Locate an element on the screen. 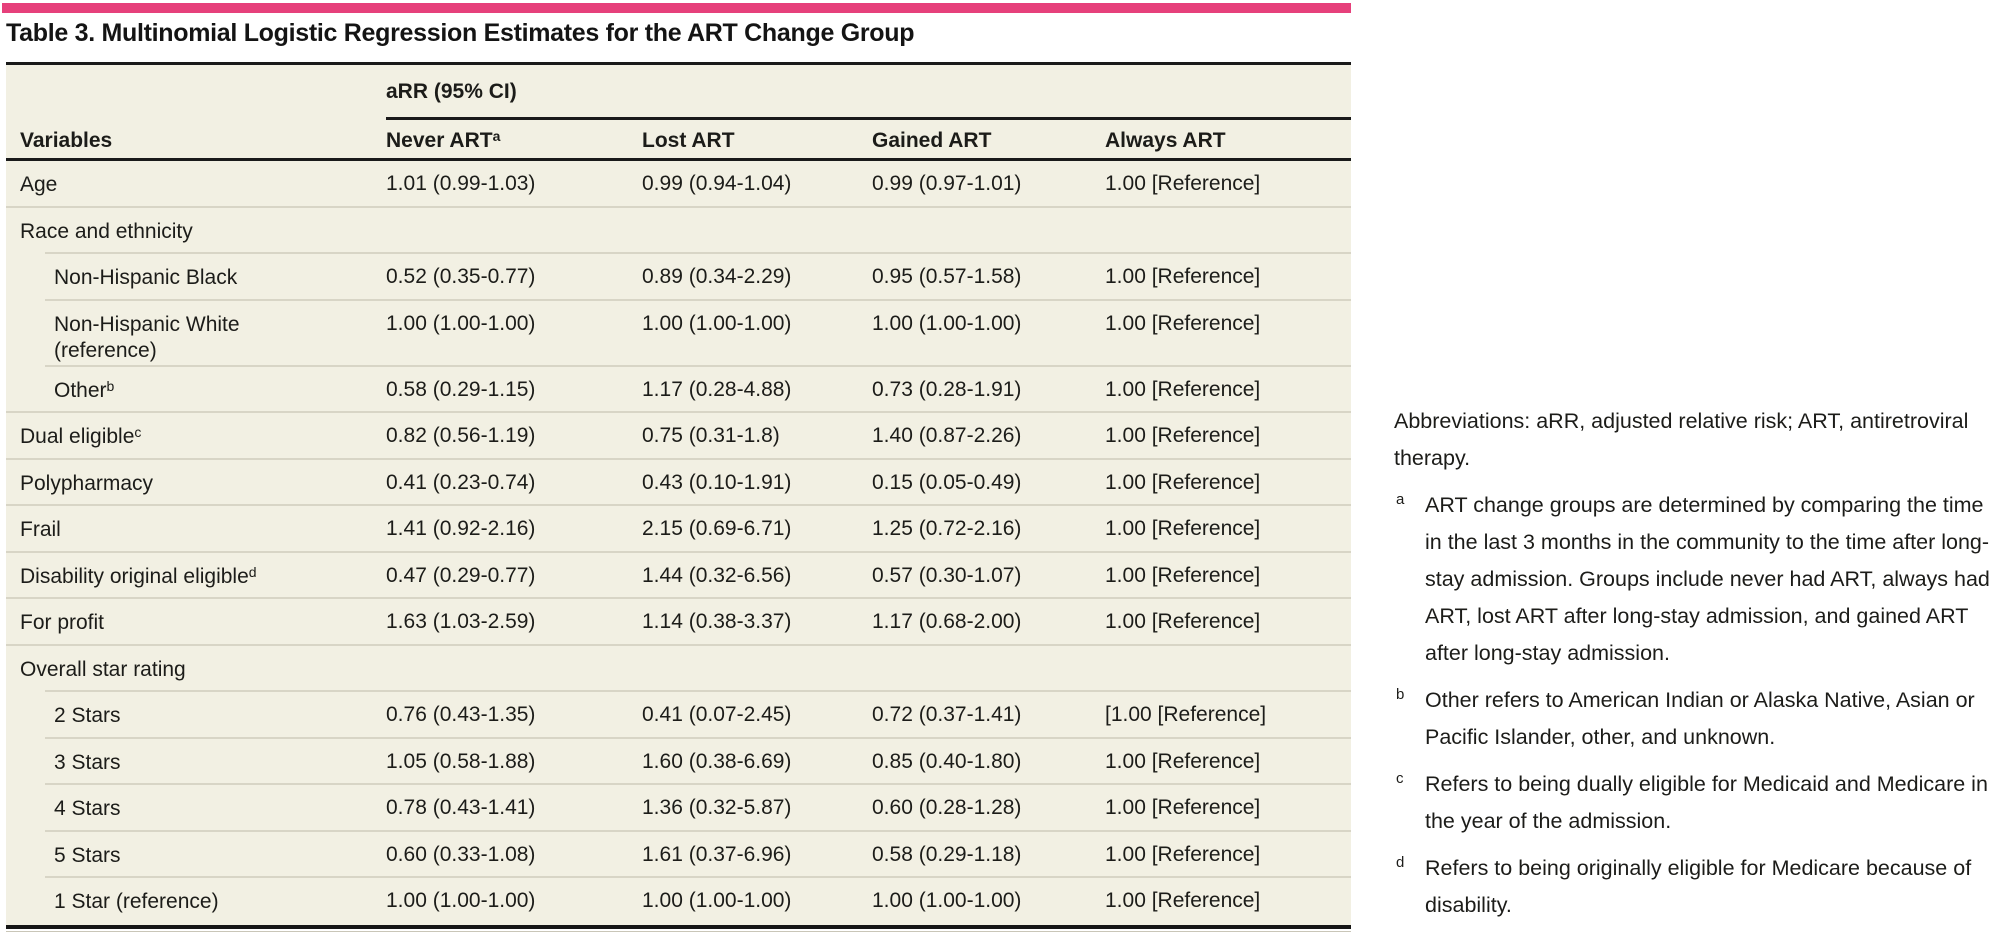  cell-value: 0.95 (0.57-1.58) is located at coordinates (947, 276).